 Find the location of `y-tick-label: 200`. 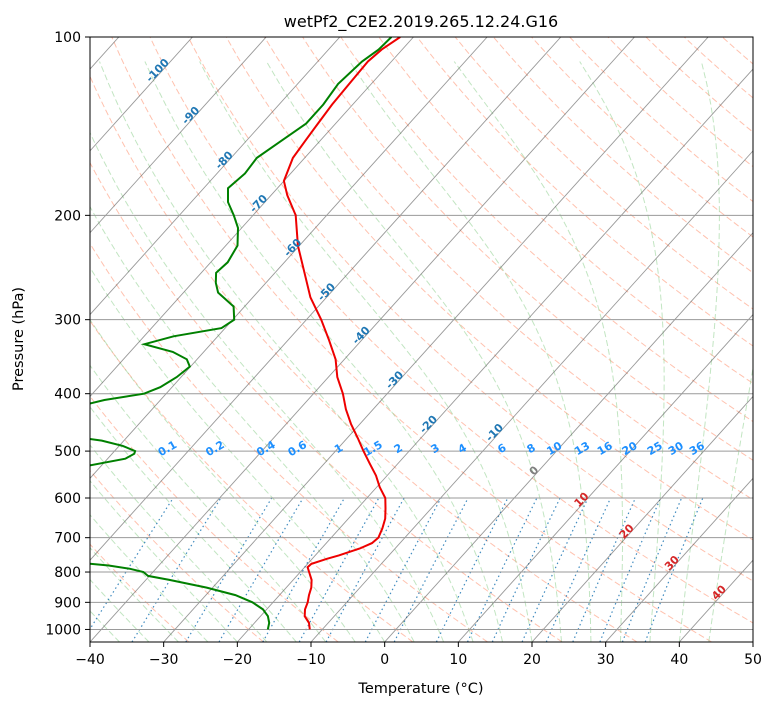

y-tick-label: 200 is located at coordinates (67, 216).